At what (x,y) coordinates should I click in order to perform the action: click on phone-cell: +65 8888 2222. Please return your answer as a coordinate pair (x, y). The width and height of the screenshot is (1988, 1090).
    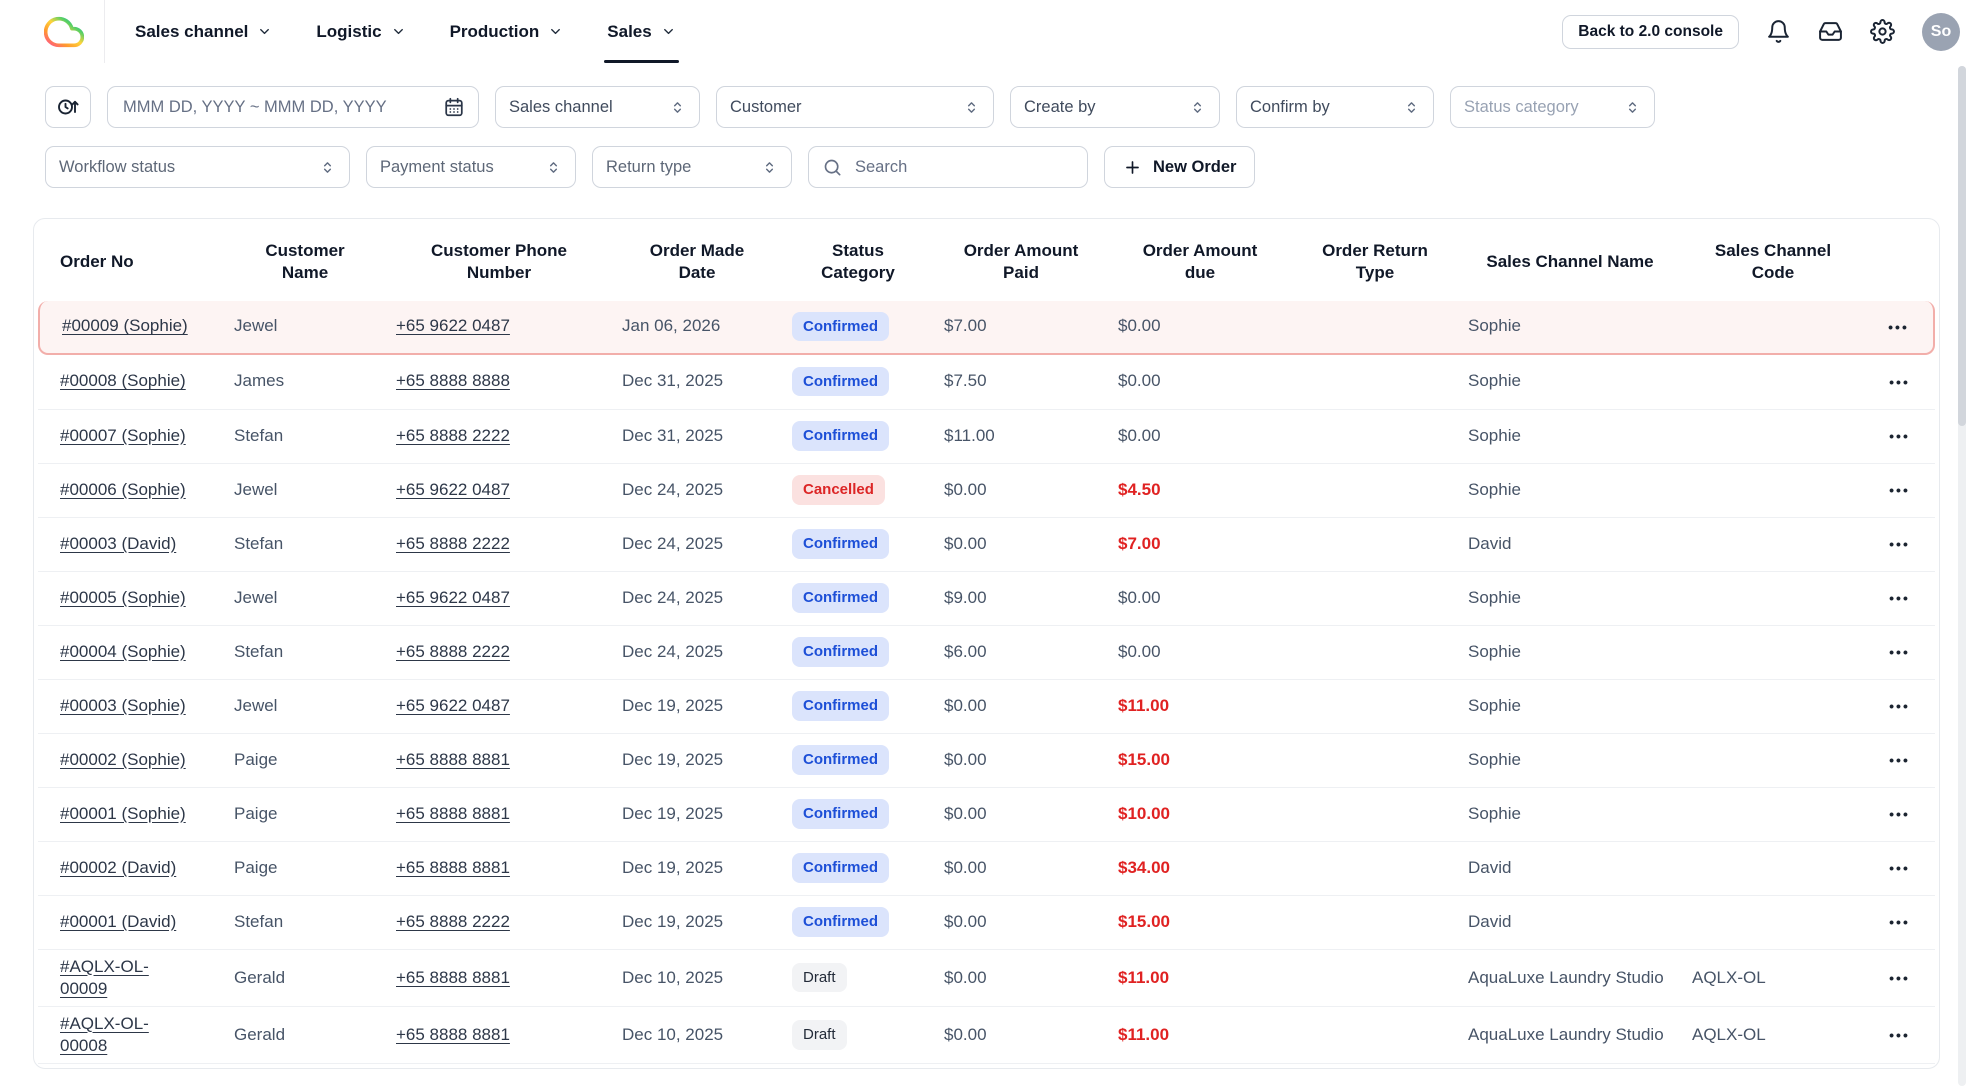
    Looking at the image, I should click on (499, 651).